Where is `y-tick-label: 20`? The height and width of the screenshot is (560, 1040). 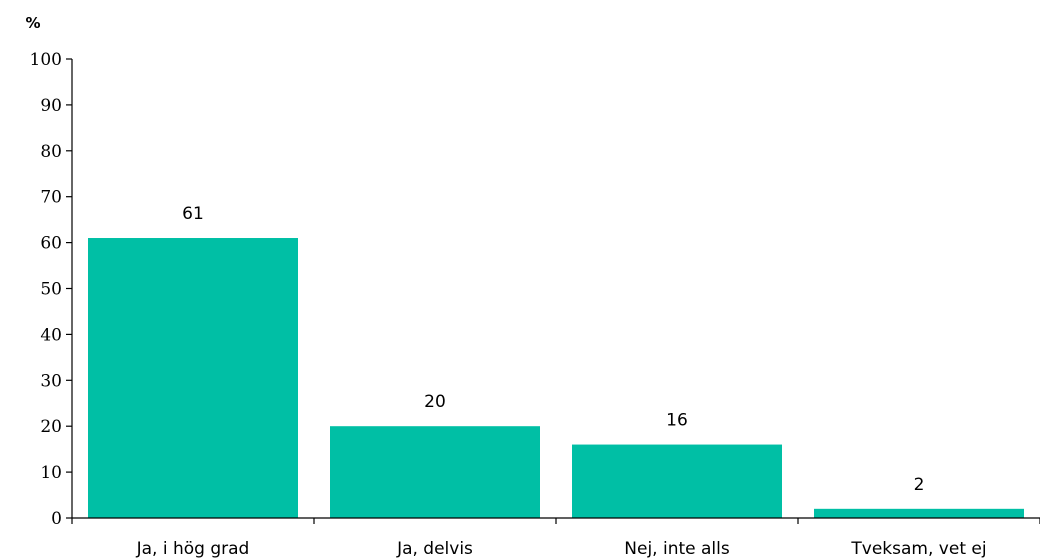 y-tick-label: 20 is located at coordinates (51, 427).